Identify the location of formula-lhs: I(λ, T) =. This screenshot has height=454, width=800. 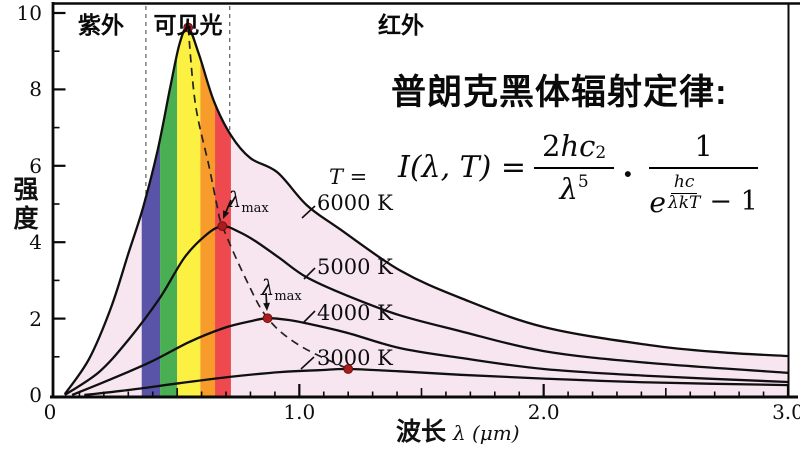
(462, 167).